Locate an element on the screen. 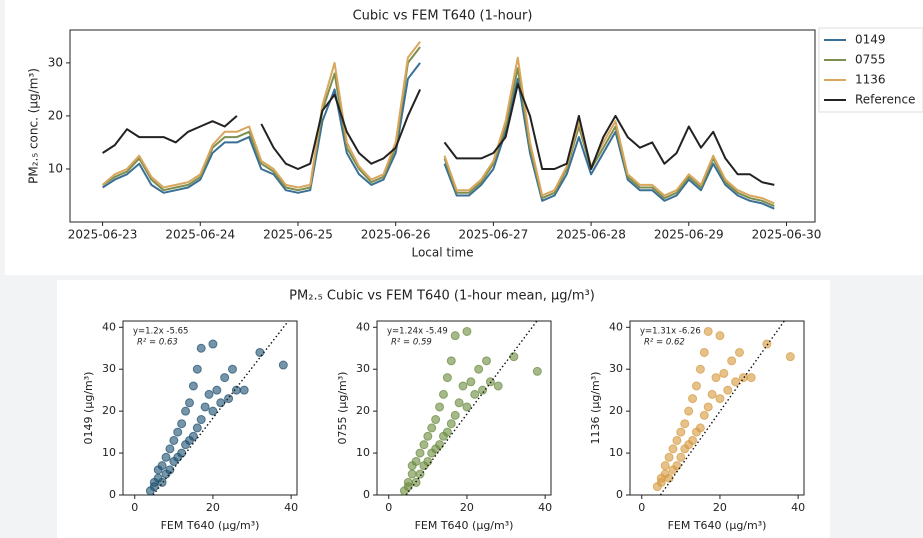  y-tick-label: 0 is located at coordinates (366, 494).